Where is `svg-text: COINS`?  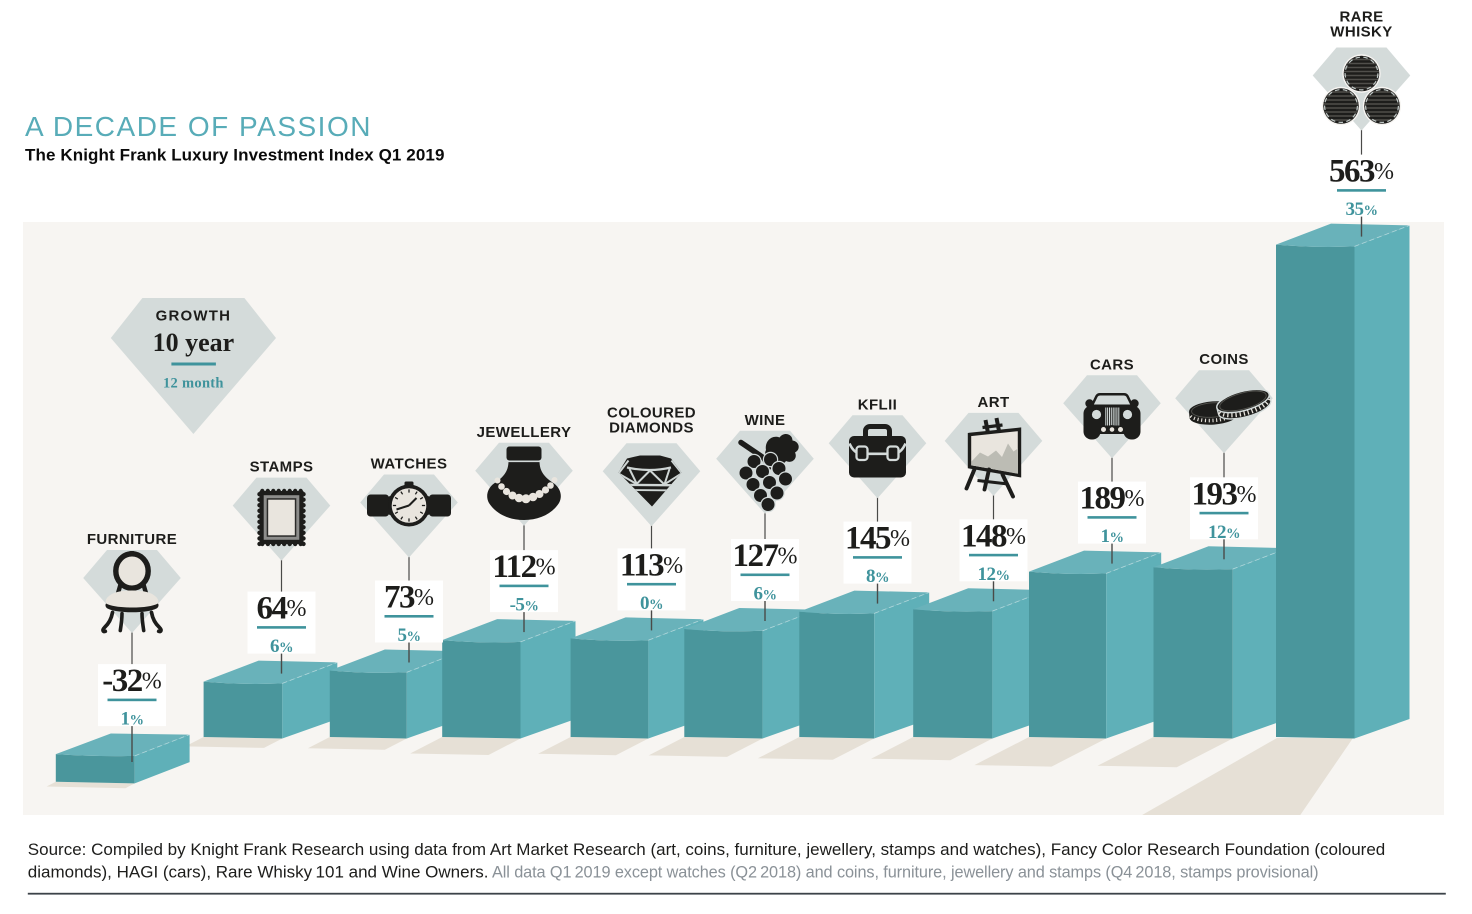 svg-text: COINS is located at coordinates (1224, 359).